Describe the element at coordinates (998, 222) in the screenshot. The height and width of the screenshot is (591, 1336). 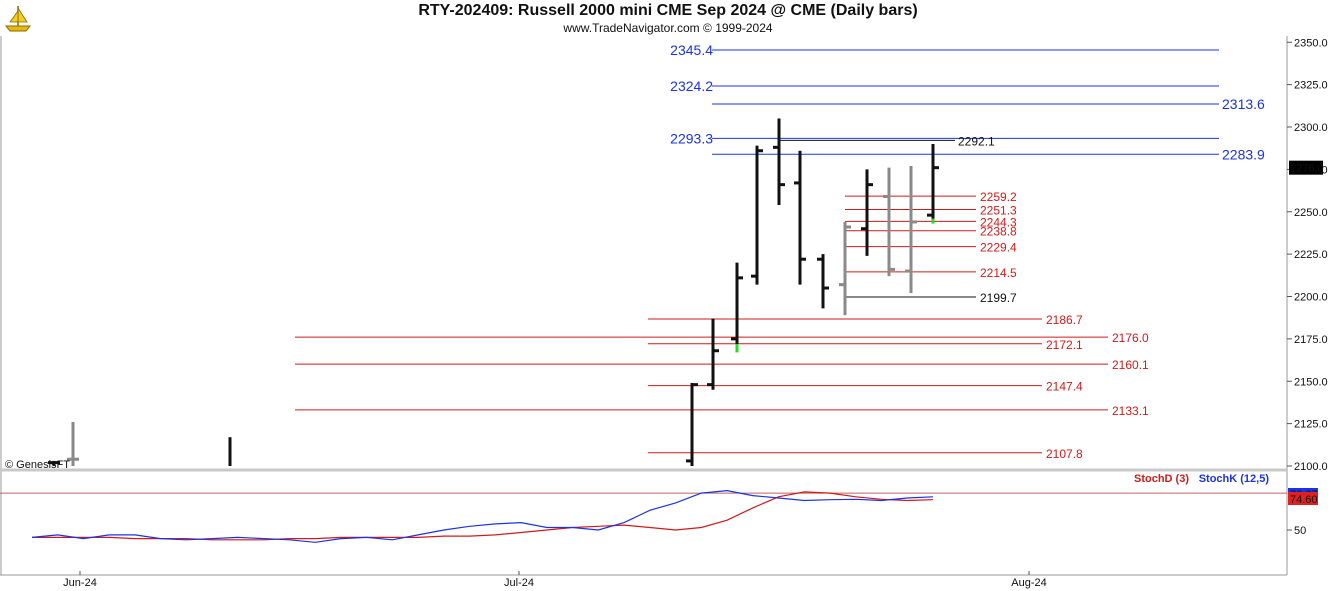
I see `level-label: 2244.3` at that location.